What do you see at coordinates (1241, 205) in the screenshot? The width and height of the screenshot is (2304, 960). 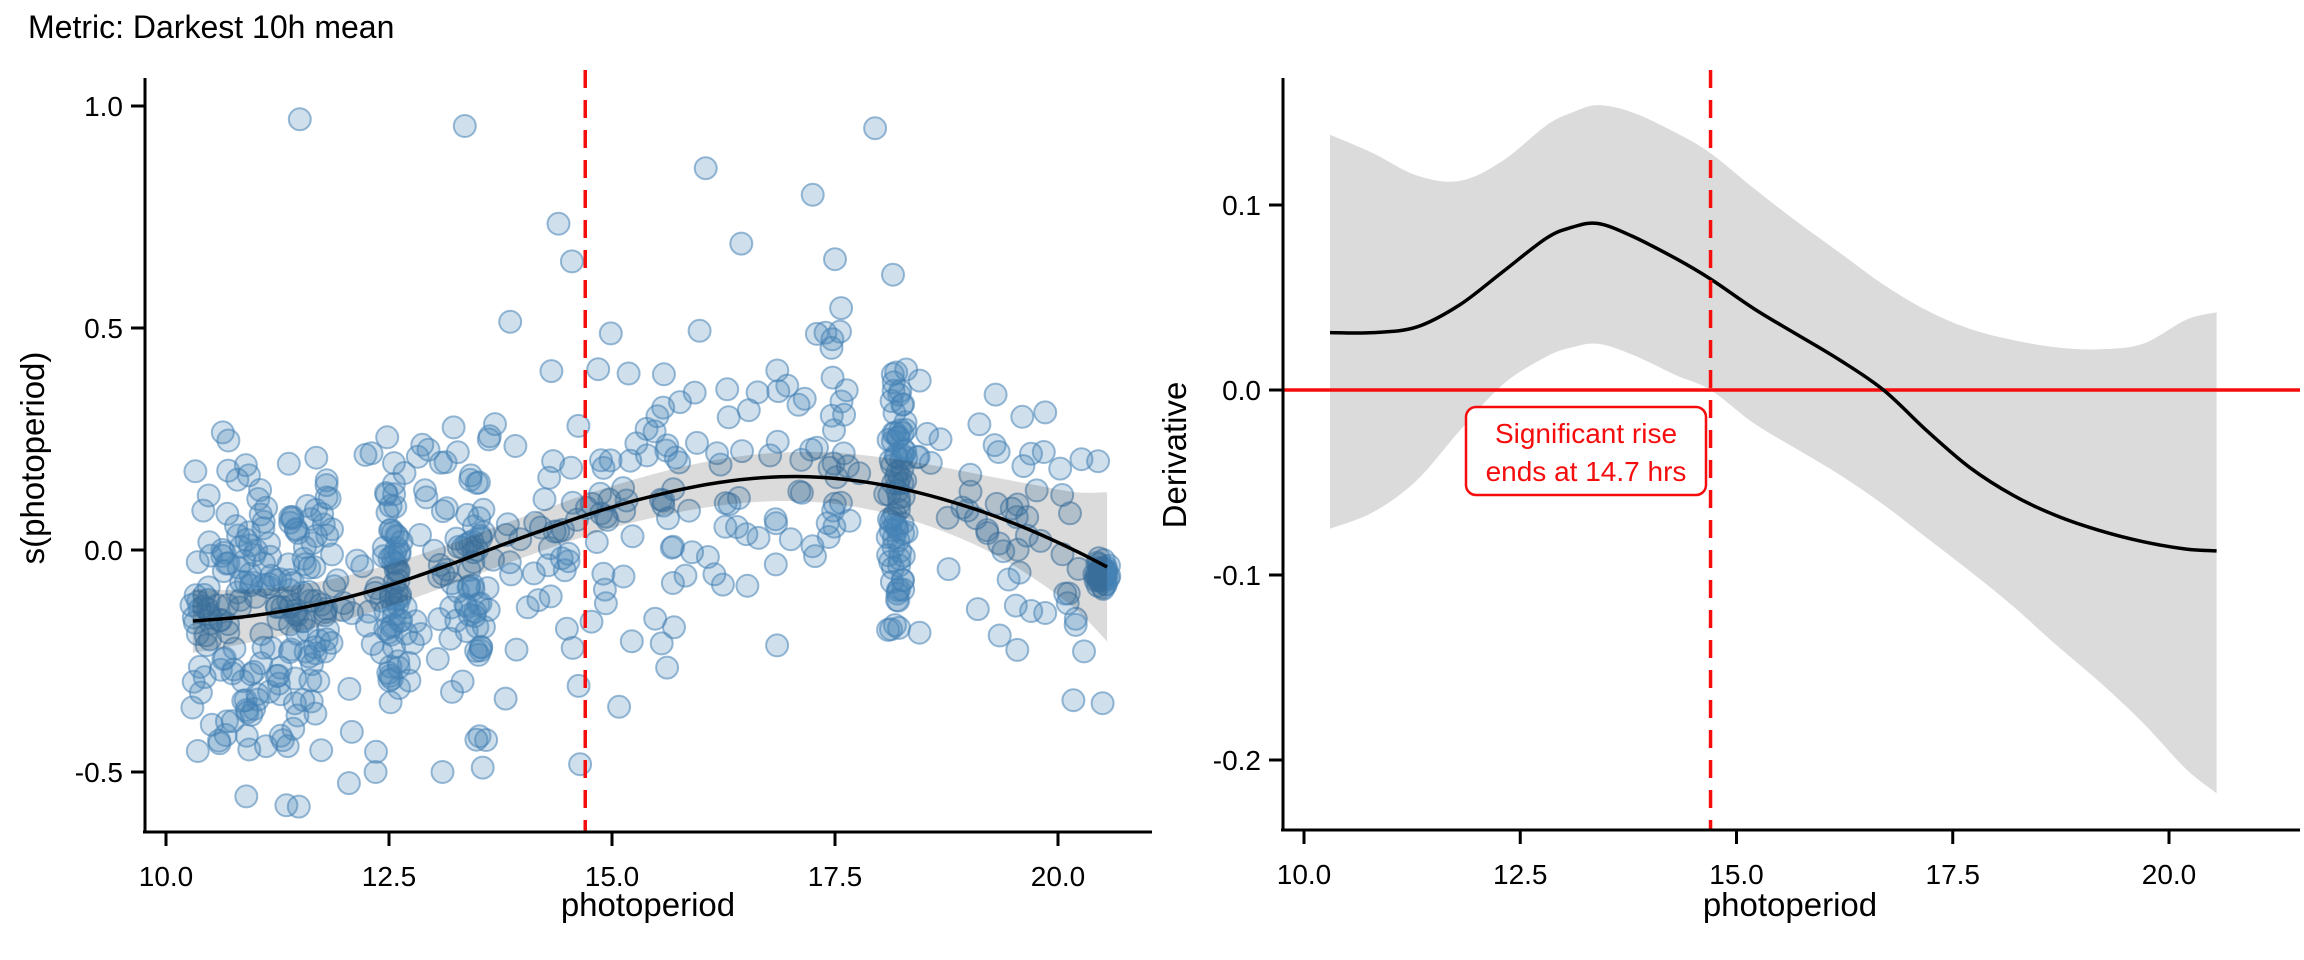 I see `y-tick-label: 0.1` at bounding box center [1241, 205].